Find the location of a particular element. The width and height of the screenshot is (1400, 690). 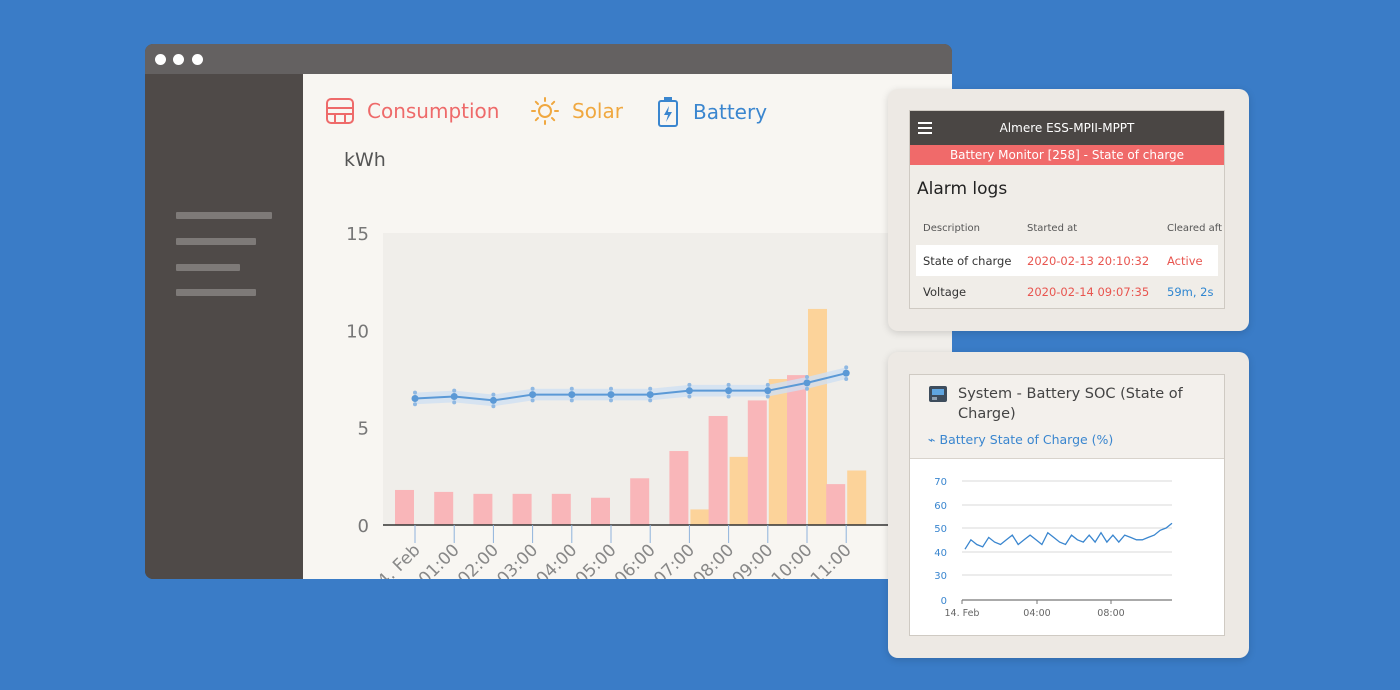

column-header-description: Description is located at coordinates (951, 228).